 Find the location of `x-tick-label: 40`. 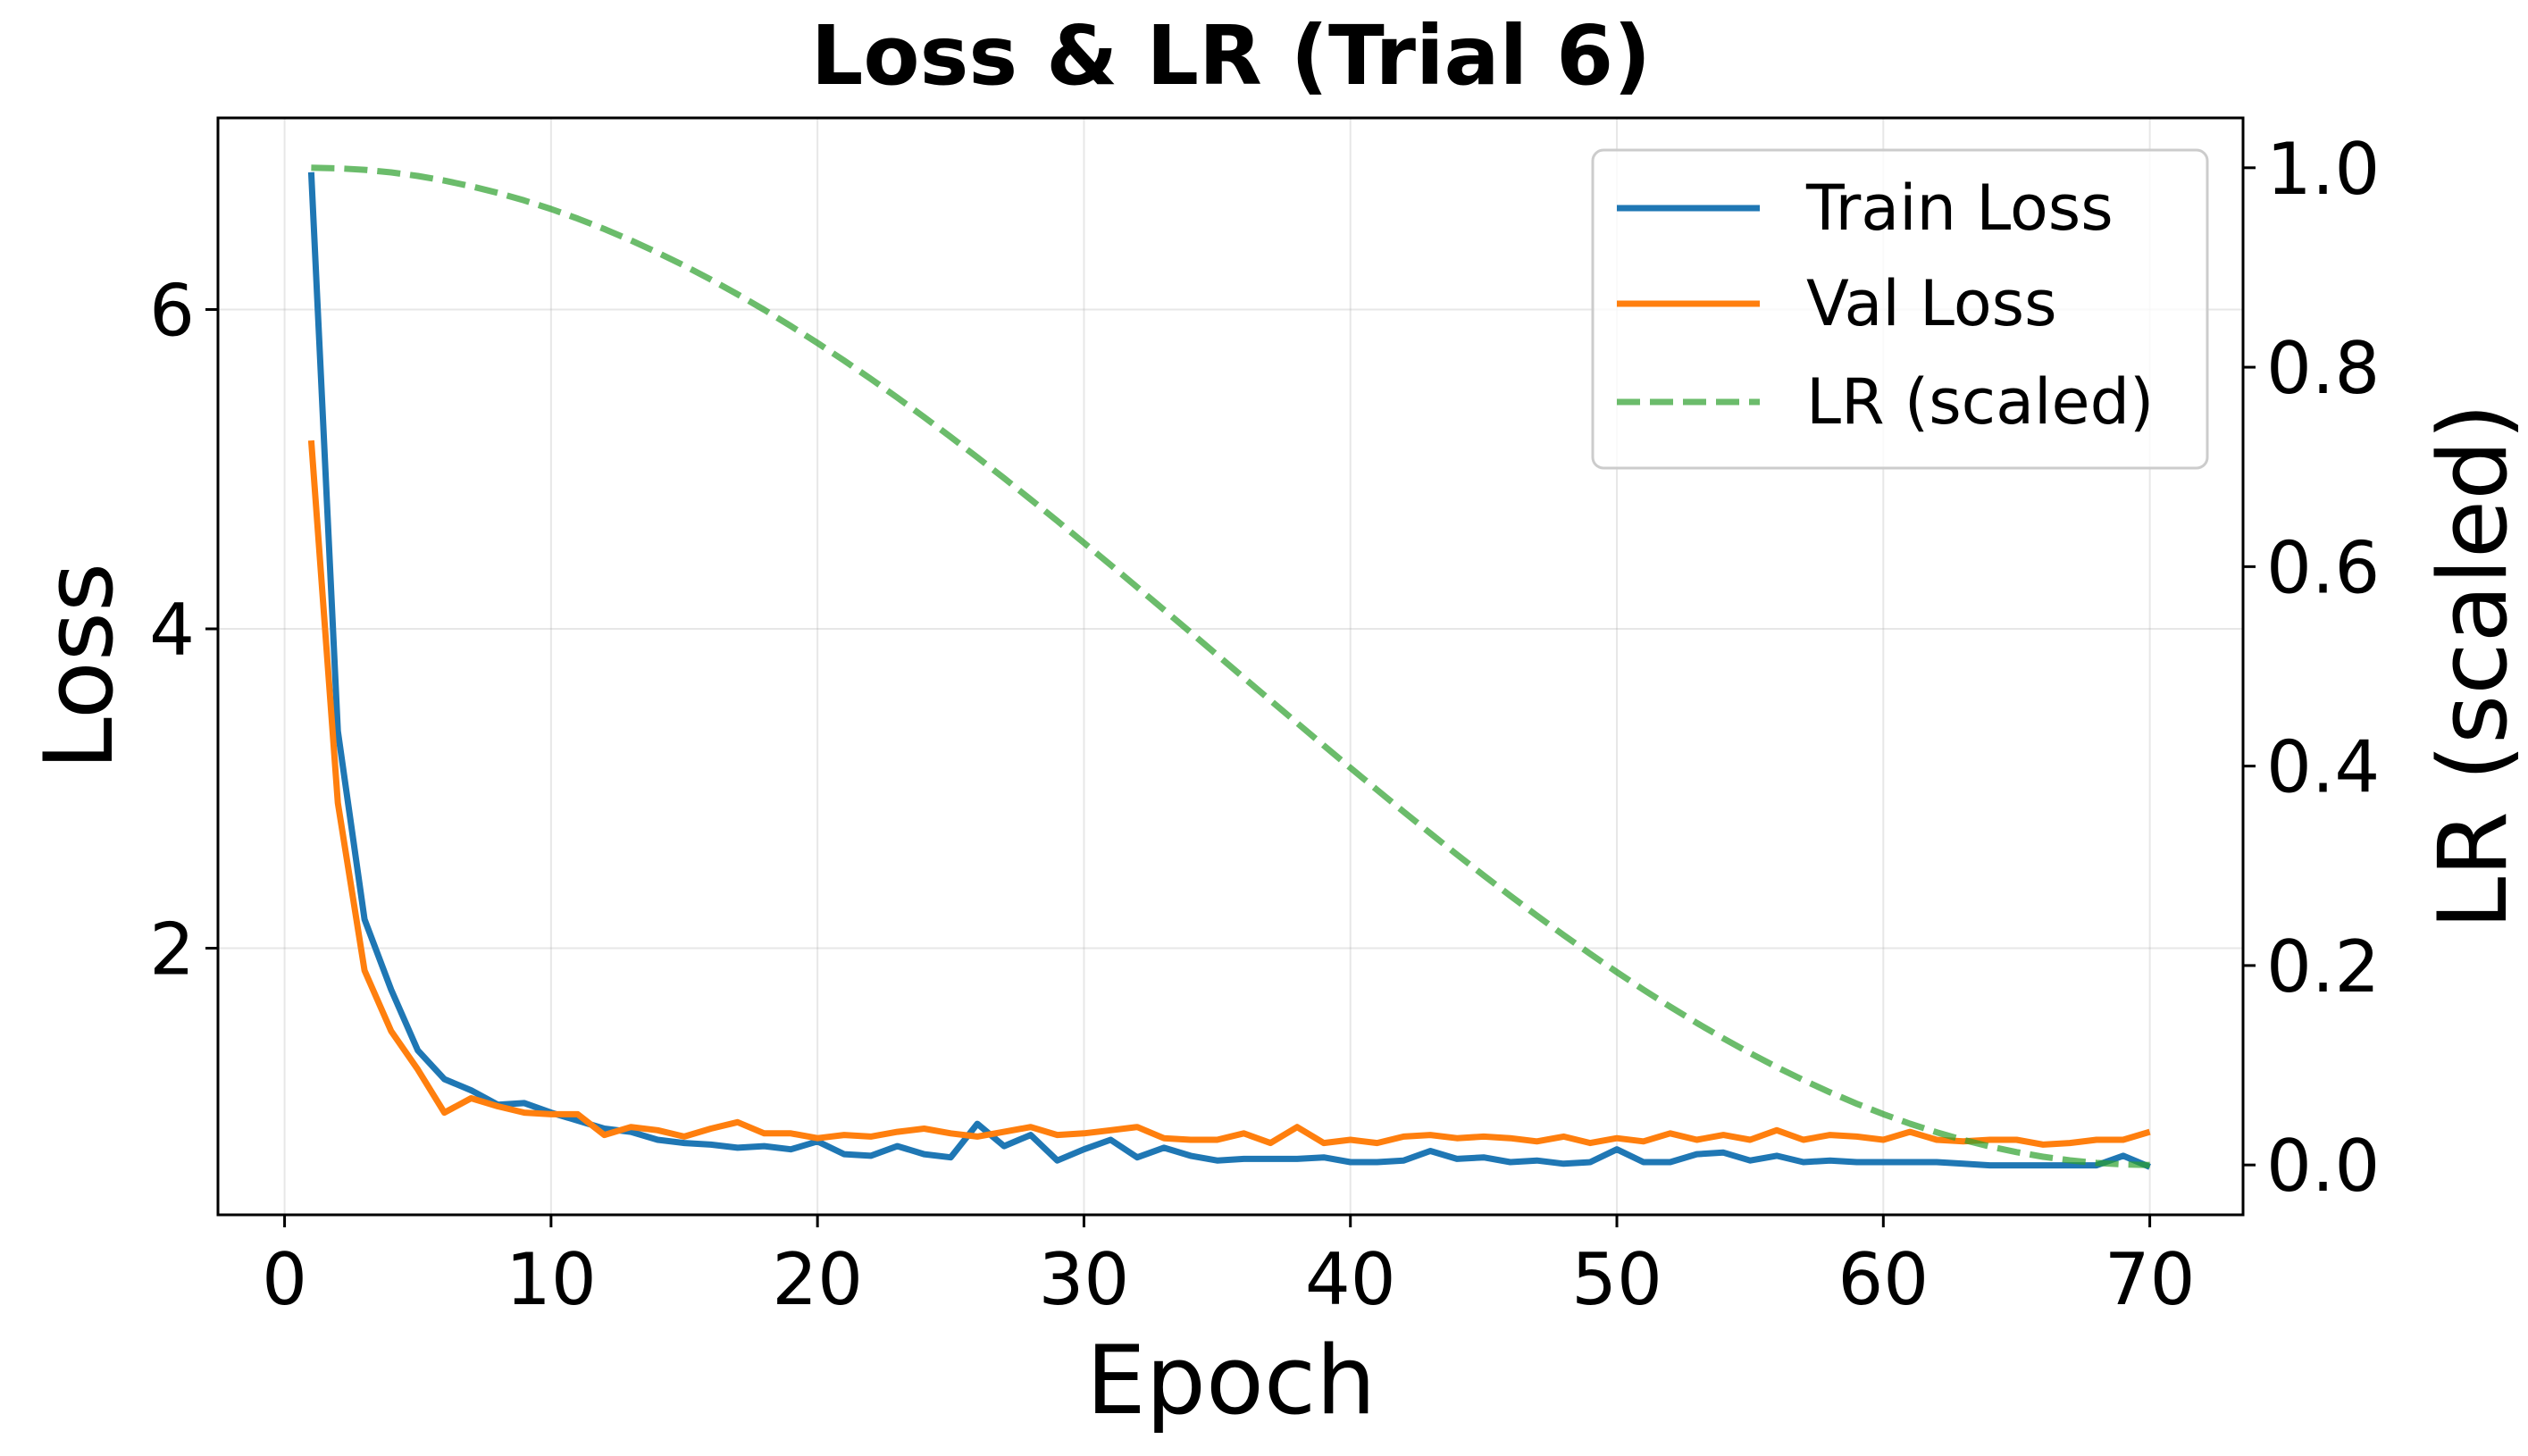

x-tick-label: 40 is located at coordinates (1350, 1279).